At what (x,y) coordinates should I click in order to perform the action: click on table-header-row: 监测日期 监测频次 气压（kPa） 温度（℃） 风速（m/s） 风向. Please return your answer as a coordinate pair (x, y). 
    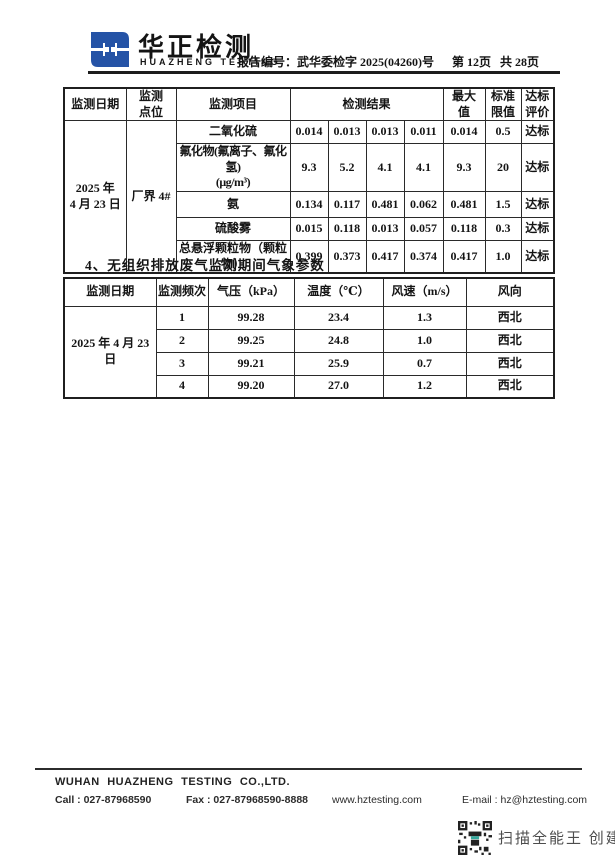
    Looking at the image, I should click on (309, 292).